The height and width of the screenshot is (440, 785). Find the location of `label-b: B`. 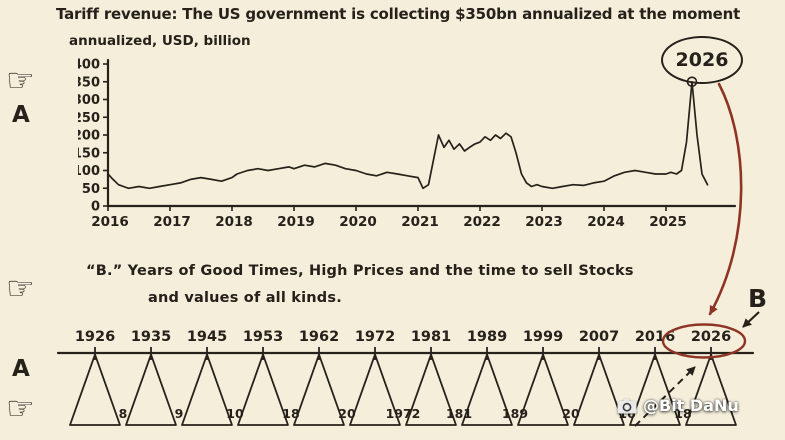

label-b: B is located at coordinates (758, 298).